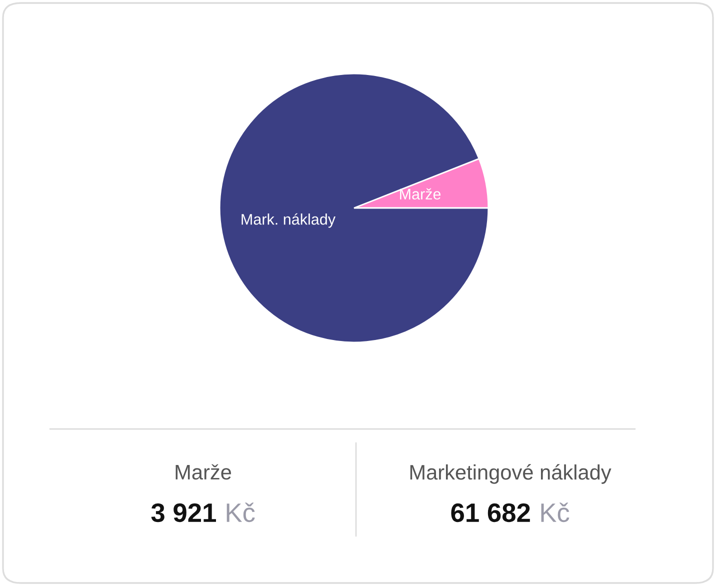 Image resolution: width=716 pixels, height=586 pixels. I want to click on text: 61 682, so click(490, 512).